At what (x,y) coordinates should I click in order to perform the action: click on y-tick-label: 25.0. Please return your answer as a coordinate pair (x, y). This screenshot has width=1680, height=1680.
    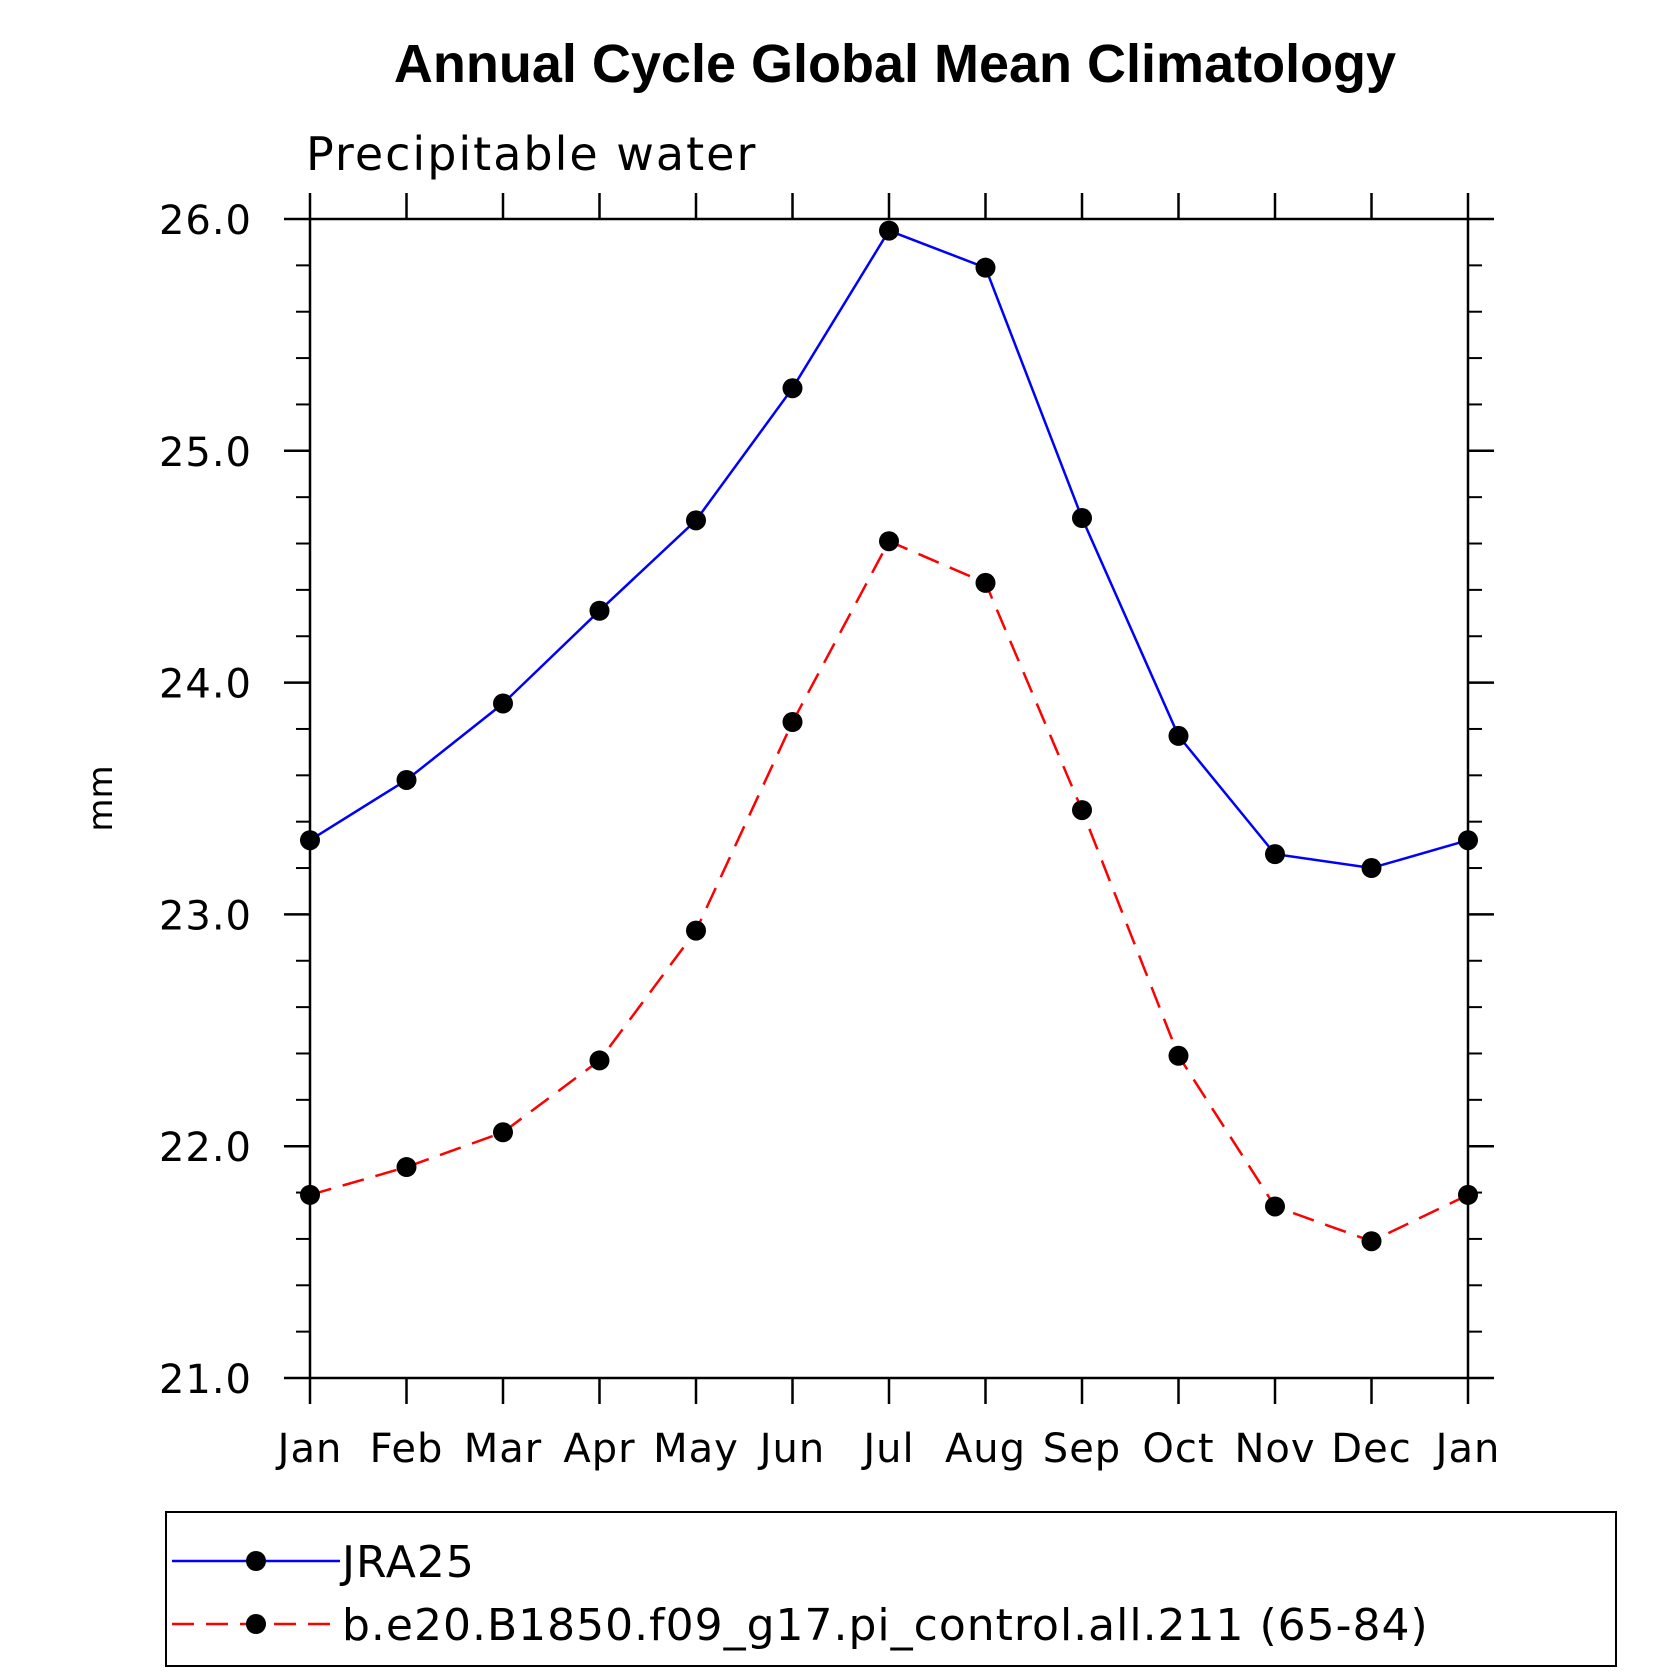
    Looking at the image, I should click on (205, 453).